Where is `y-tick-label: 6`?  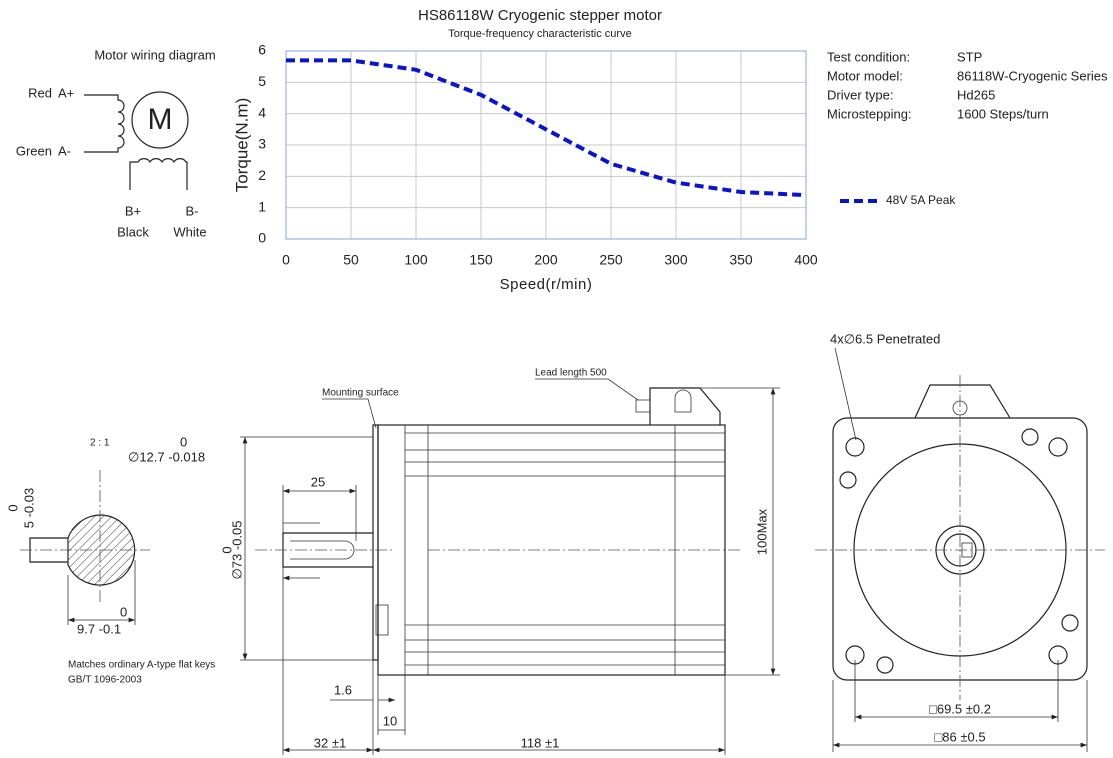
y-tick-label: 6 is located at coordinates (262, 50).